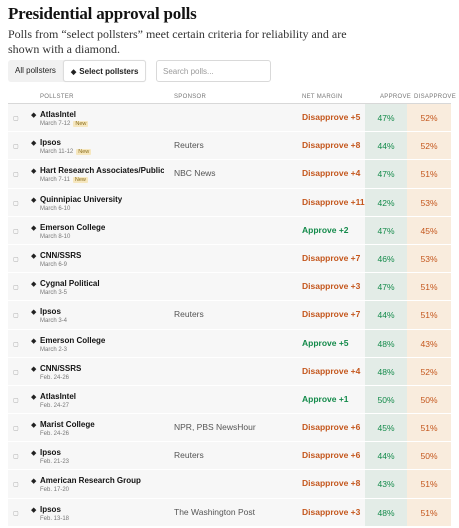  I want to click on poll-date-text: Feb. 21-23, so click(55, 462).